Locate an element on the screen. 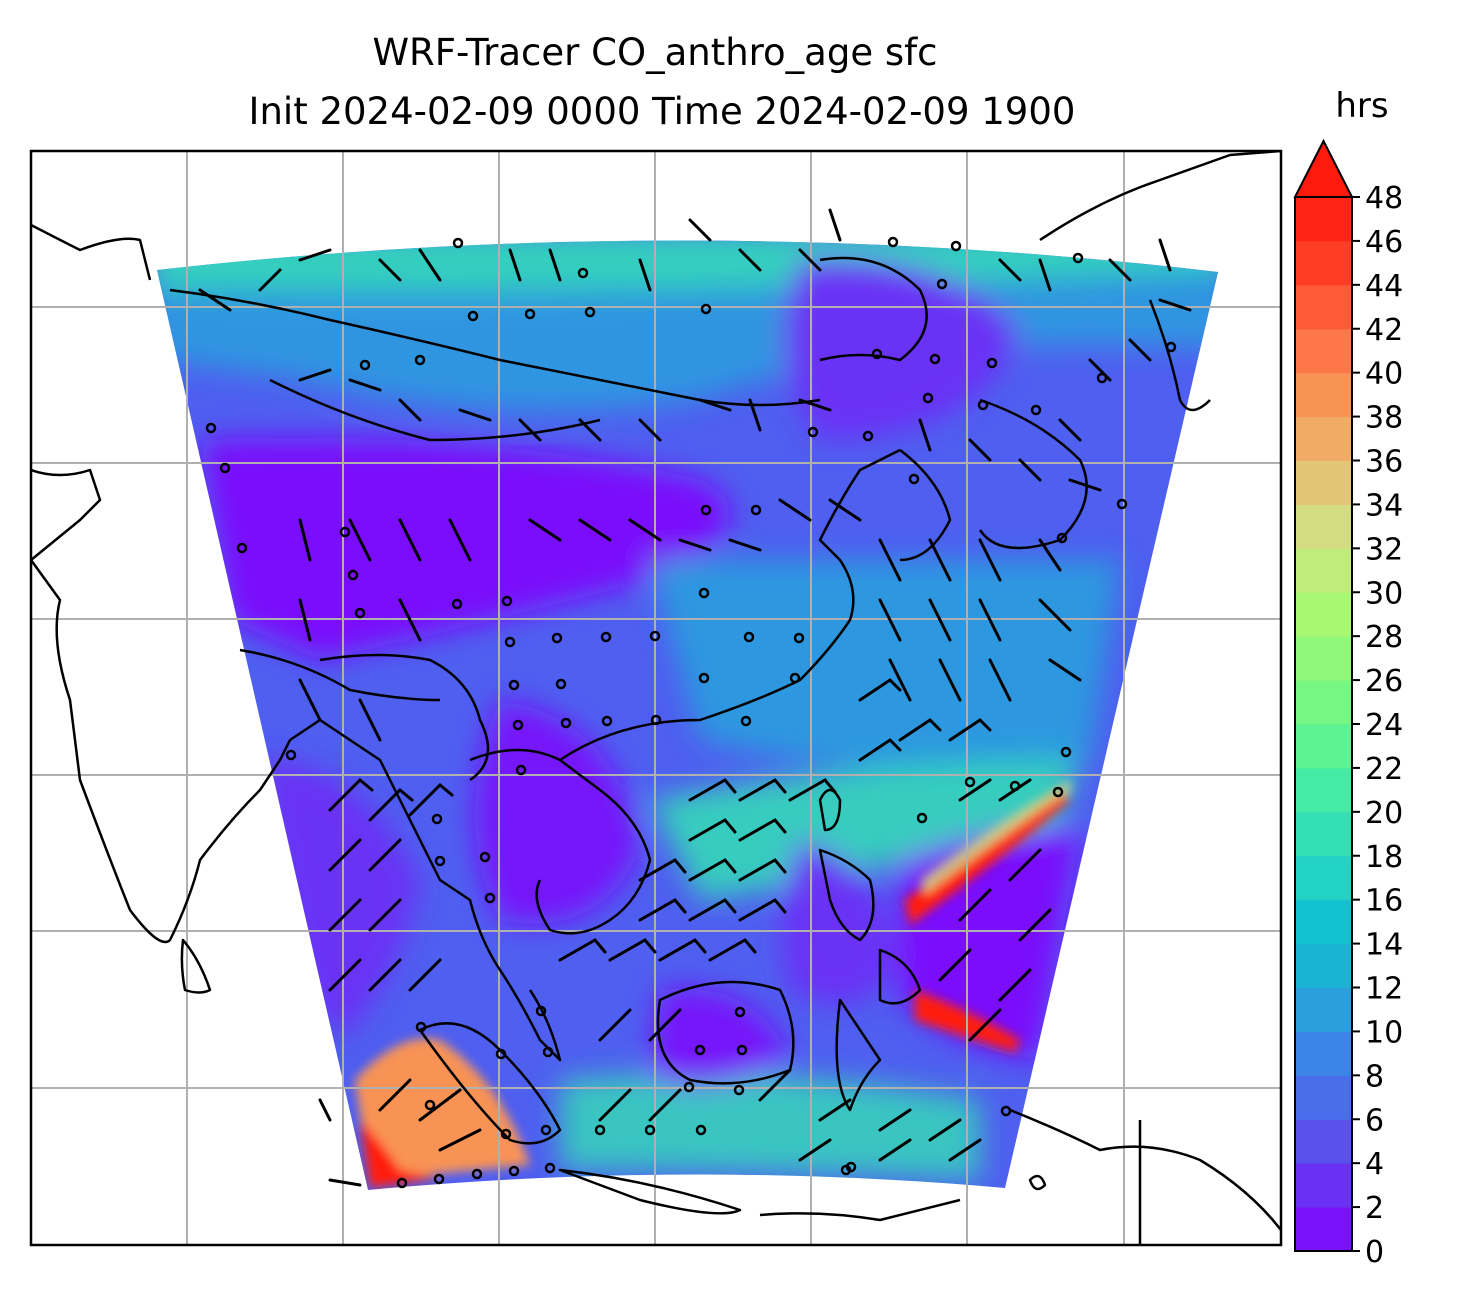  field-orange-sumatra is located at coordinates (442, 1109).